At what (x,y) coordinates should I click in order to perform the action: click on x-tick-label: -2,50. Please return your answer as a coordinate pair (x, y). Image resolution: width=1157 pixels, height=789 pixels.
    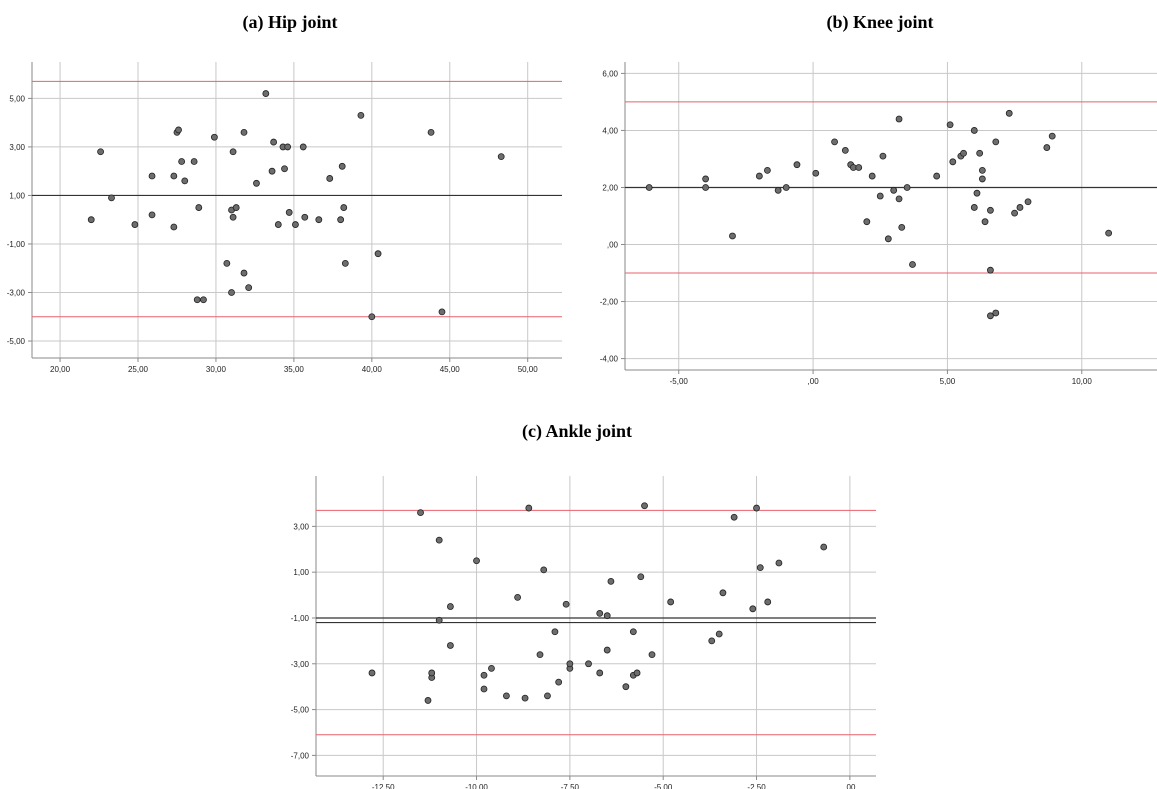
    Looking at the image, I should click on (756, 786).